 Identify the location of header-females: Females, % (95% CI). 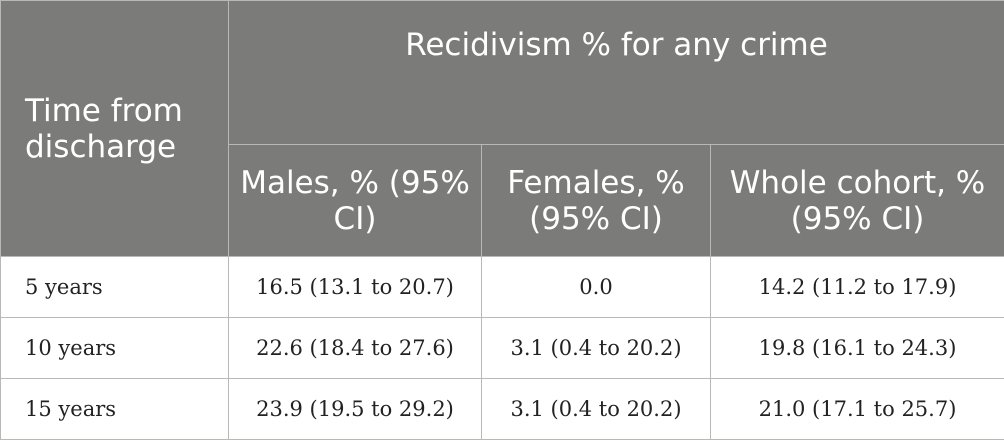
(596, 201).